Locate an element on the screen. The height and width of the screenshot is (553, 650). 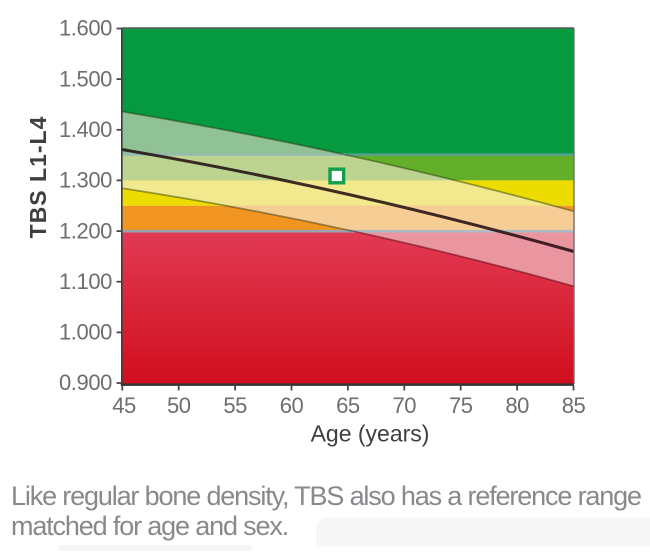
svg-text: 1.000 is located at coordinates (85, 332).